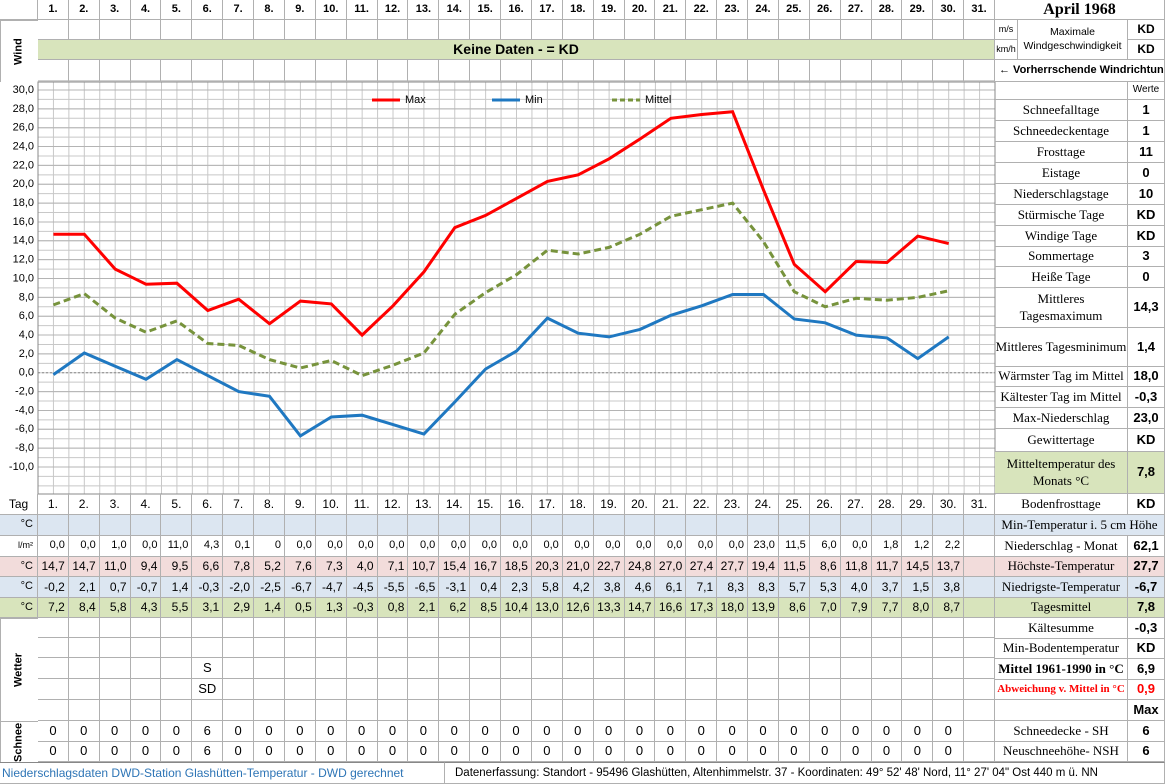 This screenshot has width=1165, height=784. Describe the element at coordinates (115, 504) in the screenshot. I see `day-header: 3.` at that location.